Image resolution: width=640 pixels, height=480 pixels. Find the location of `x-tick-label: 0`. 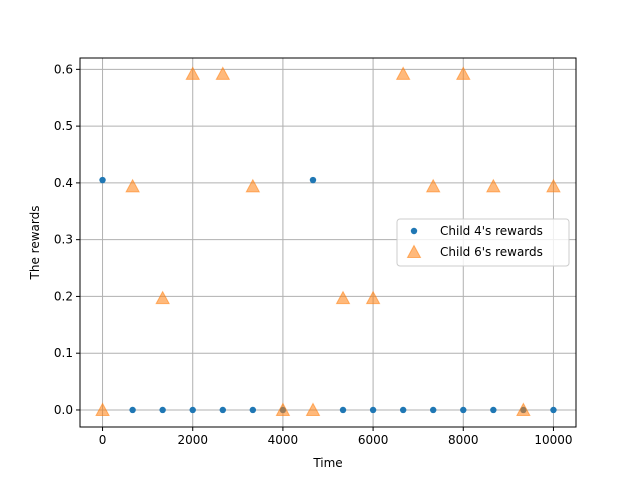

x-tick-label: 0 is located at coordinates (103, 440).